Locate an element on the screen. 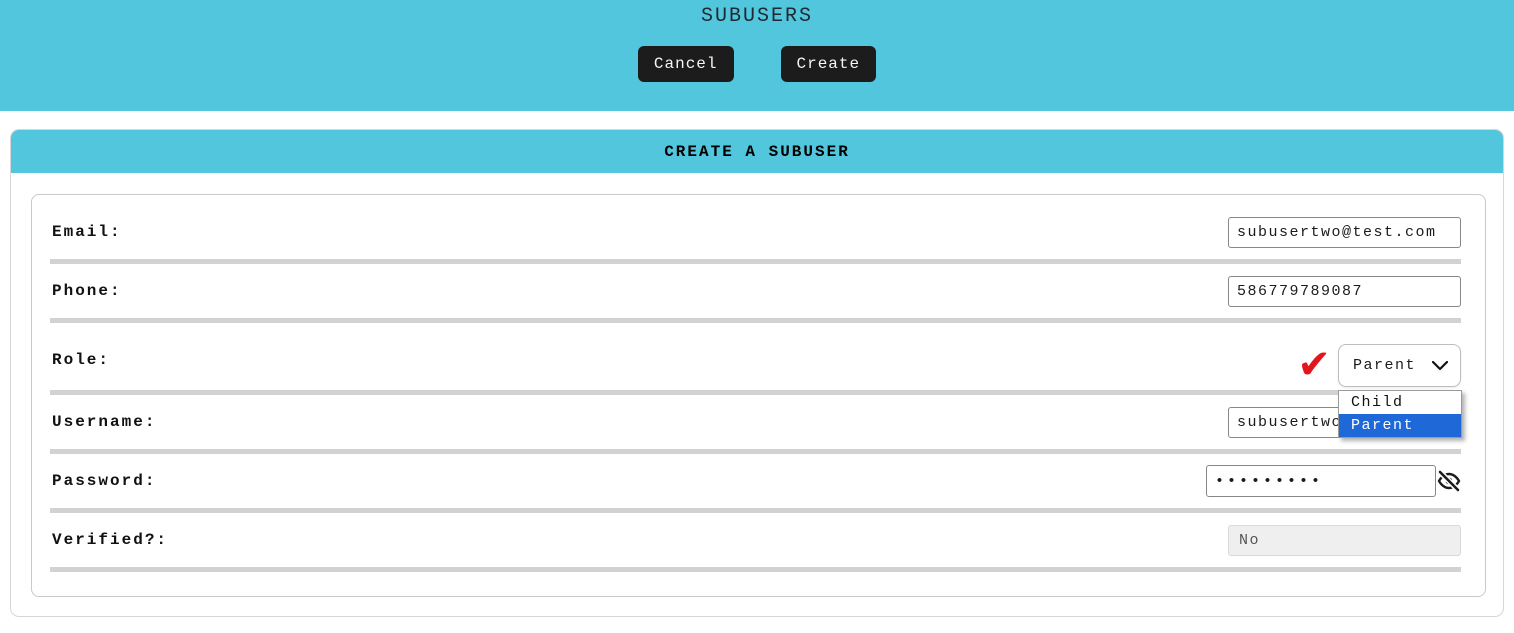 This screenshot has width=1514, height=633. role-option-child: Child is located at coordinates (1400, 402).